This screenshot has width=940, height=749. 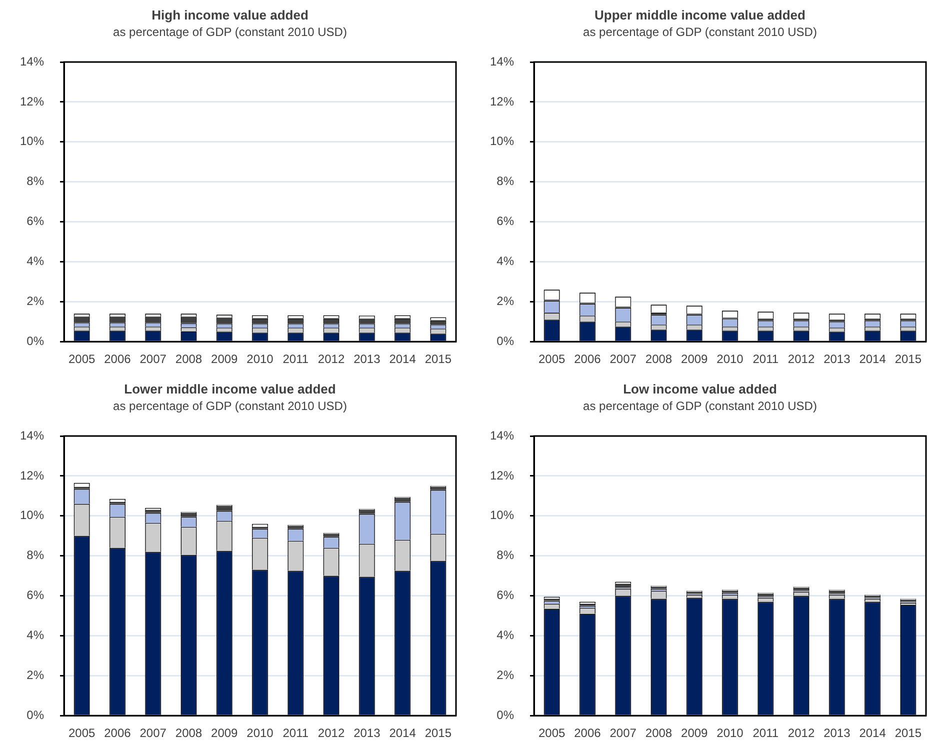 I want to click on chart-title: High income value added, so click(x=230, y=14).